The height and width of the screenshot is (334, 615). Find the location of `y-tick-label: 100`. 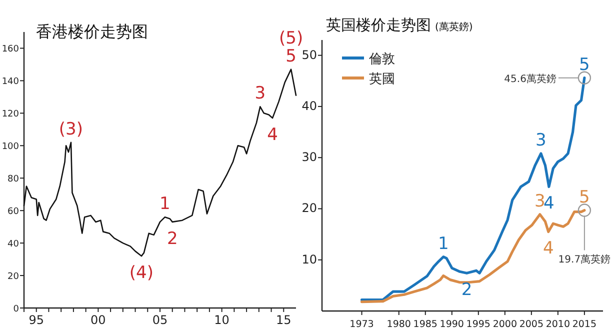

y-tick-label: 100 is located at coordinates (11, 147).